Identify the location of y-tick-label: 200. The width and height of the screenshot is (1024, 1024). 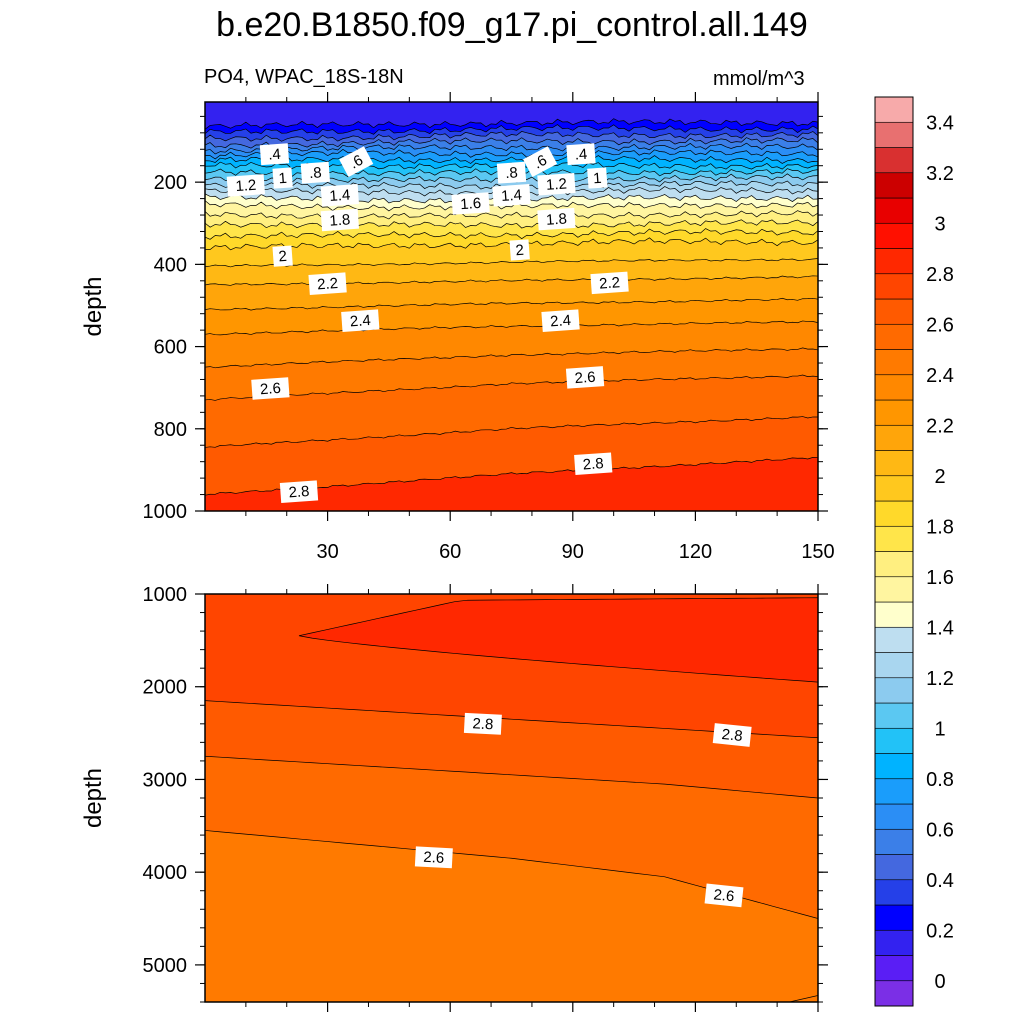
(170, 183).